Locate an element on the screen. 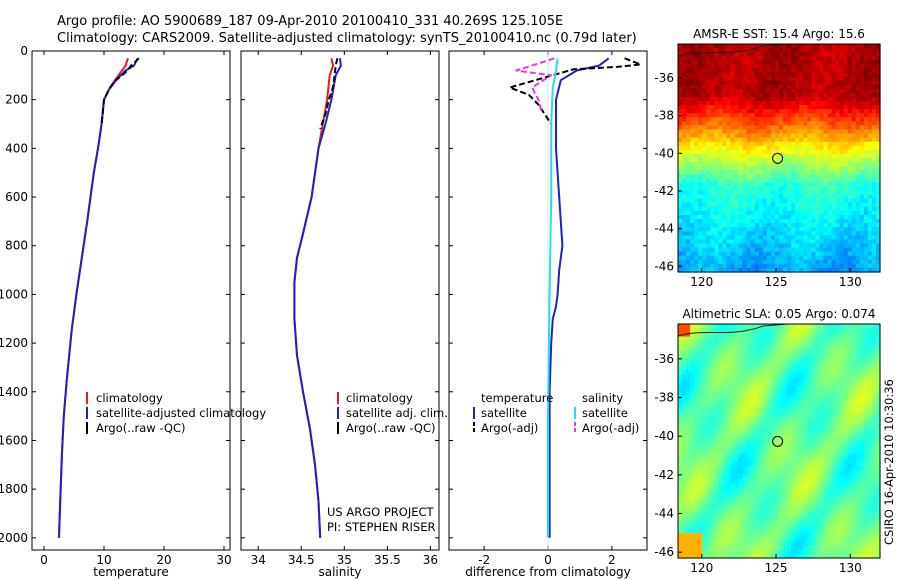 Image resolution: width=900 pixels, height=580 pixels. legend-label-temp-argo: Argo(-adj) is located at coordinates (509, 428).